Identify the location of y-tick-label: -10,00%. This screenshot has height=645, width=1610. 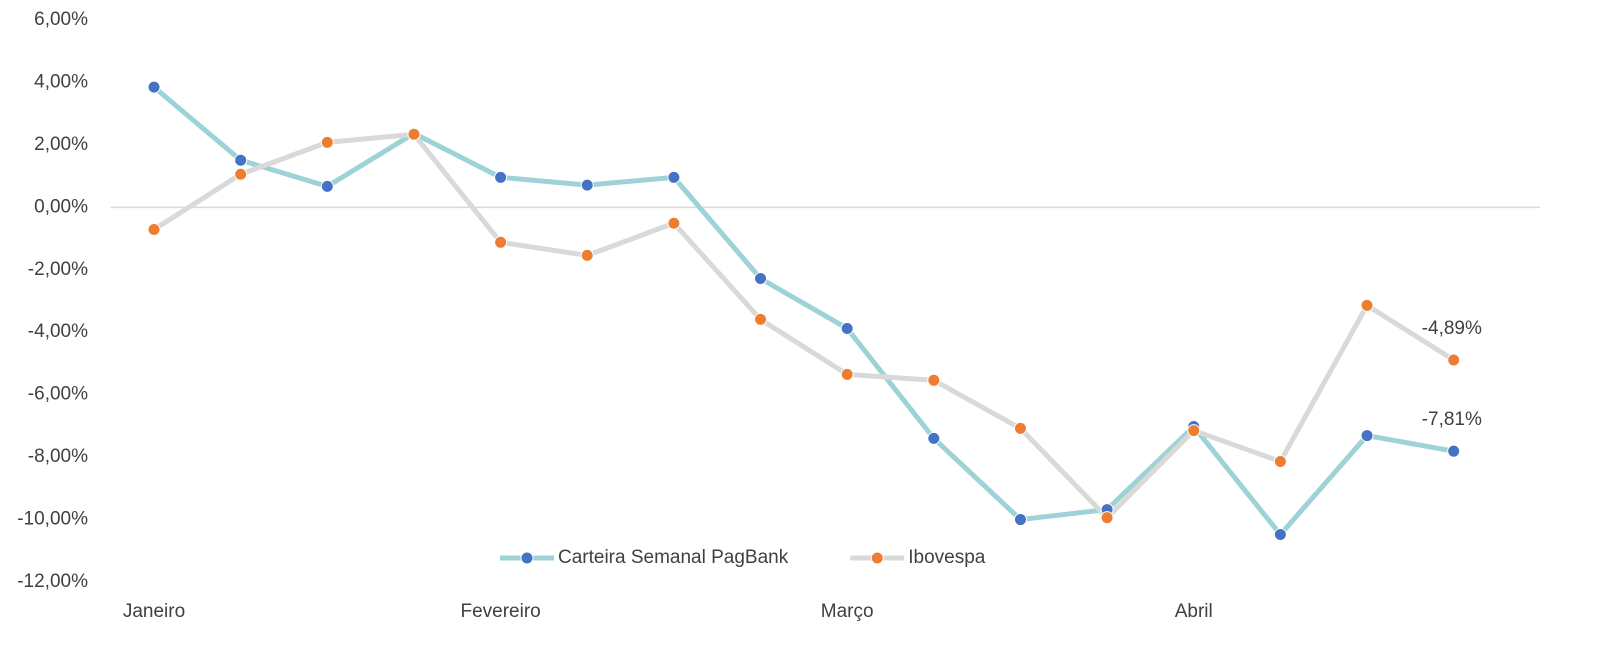
(52, 519).